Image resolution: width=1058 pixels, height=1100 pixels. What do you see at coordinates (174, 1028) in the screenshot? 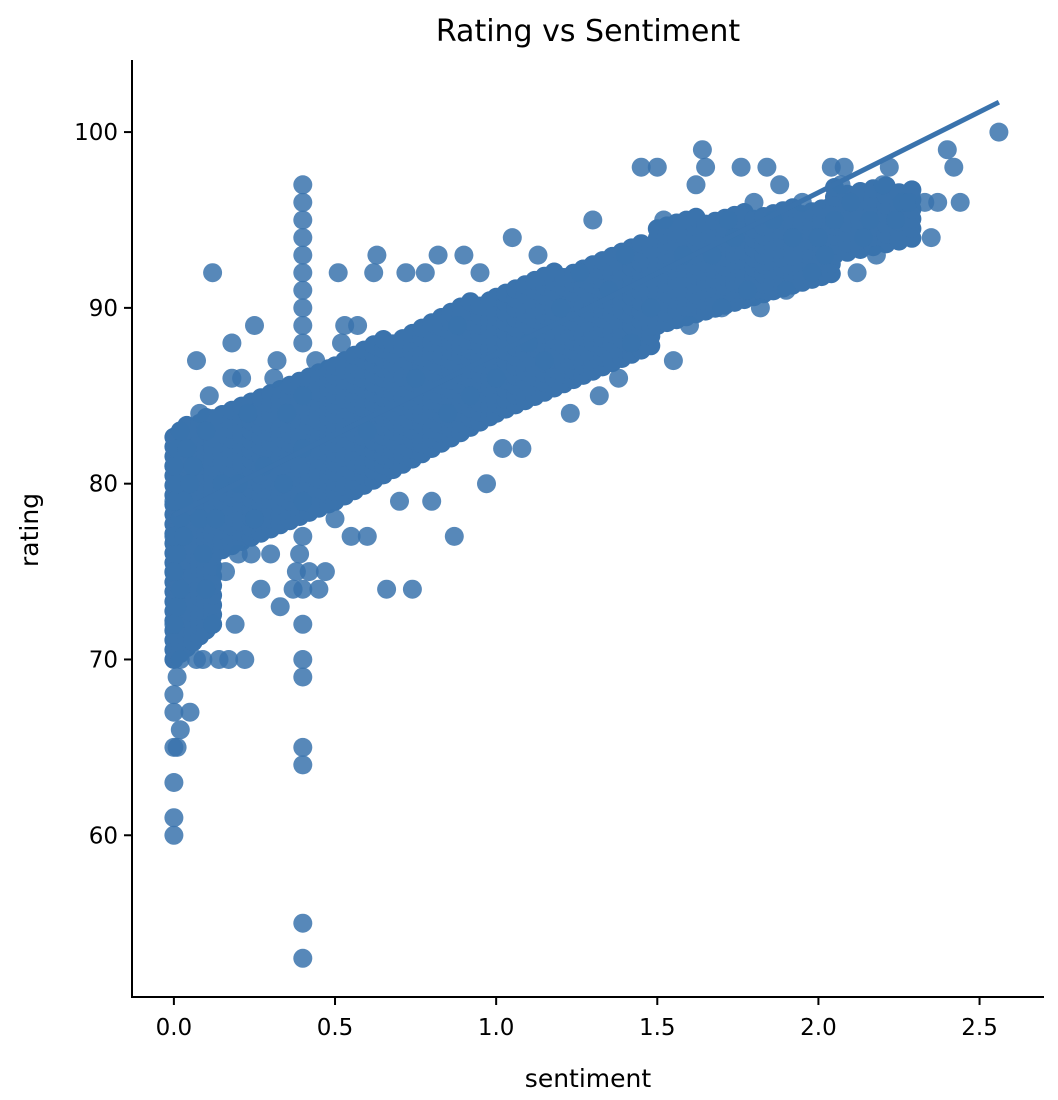
I see `x-tick-label: 0.0` at bounding box center [174, 1028].